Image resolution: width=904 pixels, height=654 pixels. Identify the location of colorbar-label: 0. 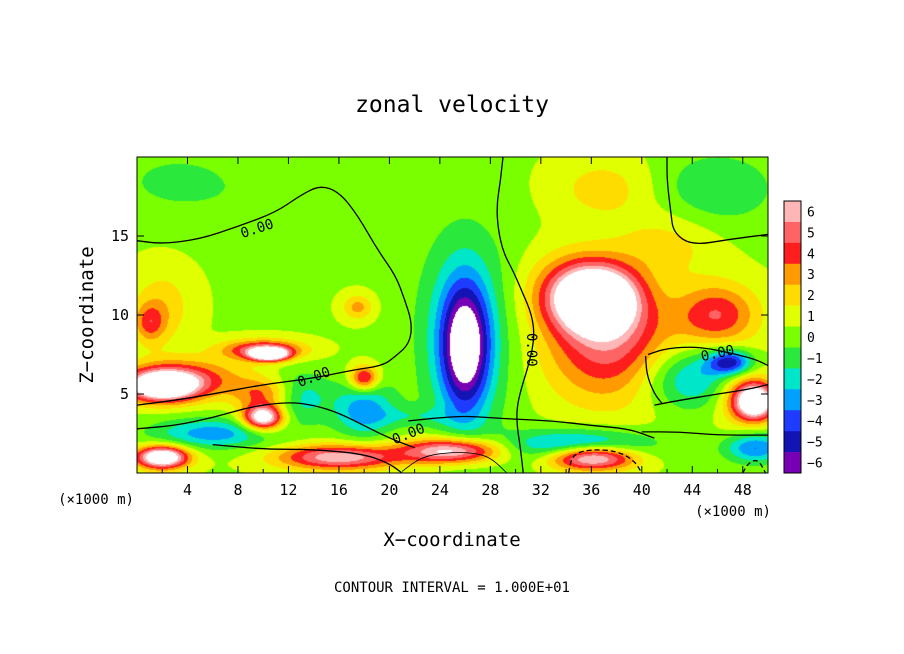
(811, 338).